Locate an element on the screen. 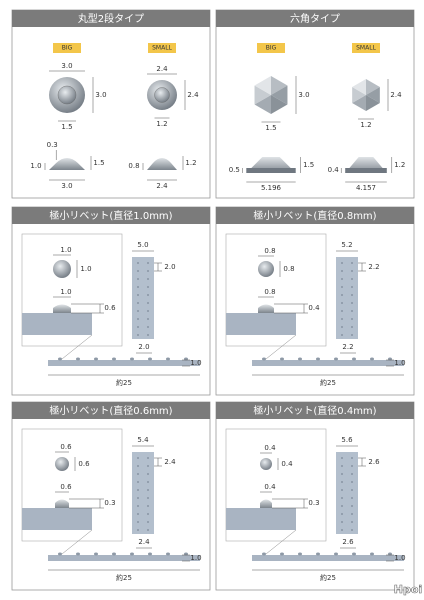 Image resolution: width=424 pixels, height=600 pixels. size-tag is located at coordinates (67, 48).